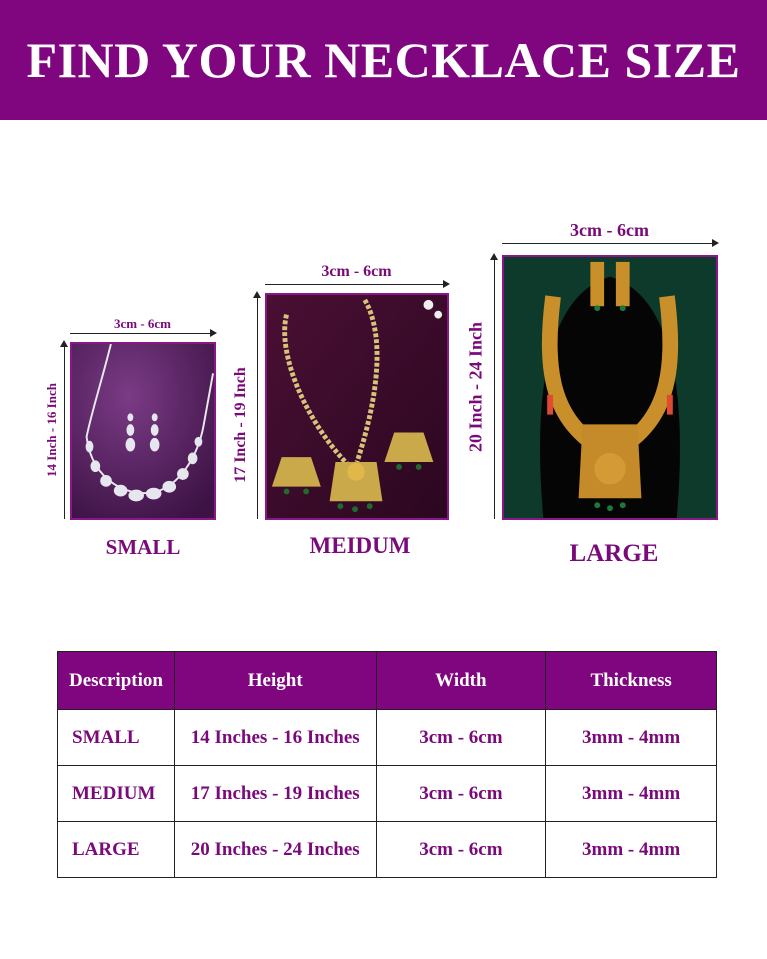  I want to click on small-height-label: 14 Inch - 16 Inch, so click(51, 430).